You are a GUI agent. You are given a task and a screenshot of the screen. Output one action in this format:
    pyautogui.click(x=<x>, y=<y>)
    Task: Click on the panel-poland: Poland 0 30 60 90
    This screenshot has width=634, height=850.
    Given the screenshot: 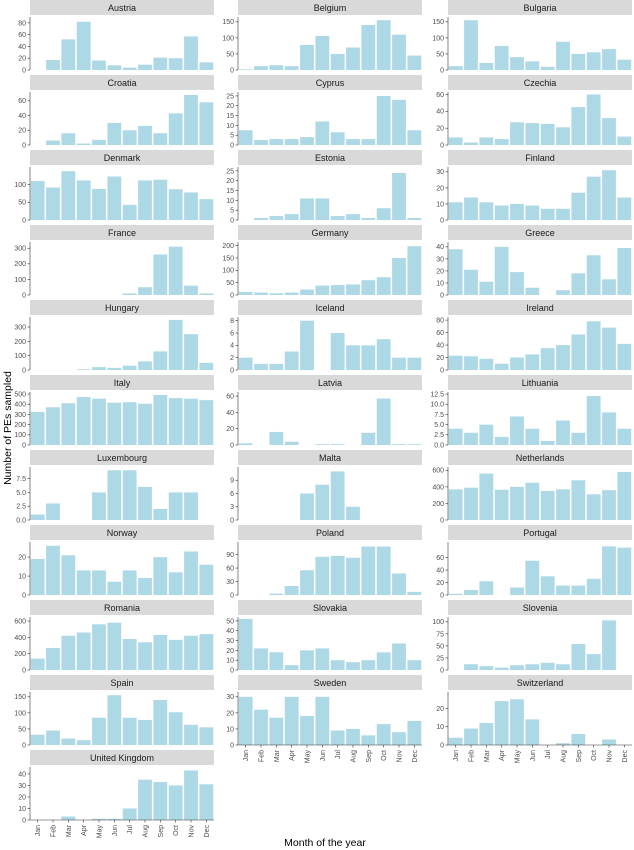 What is the action you would take?
    pyautogui.click(x=324, y=562)
    